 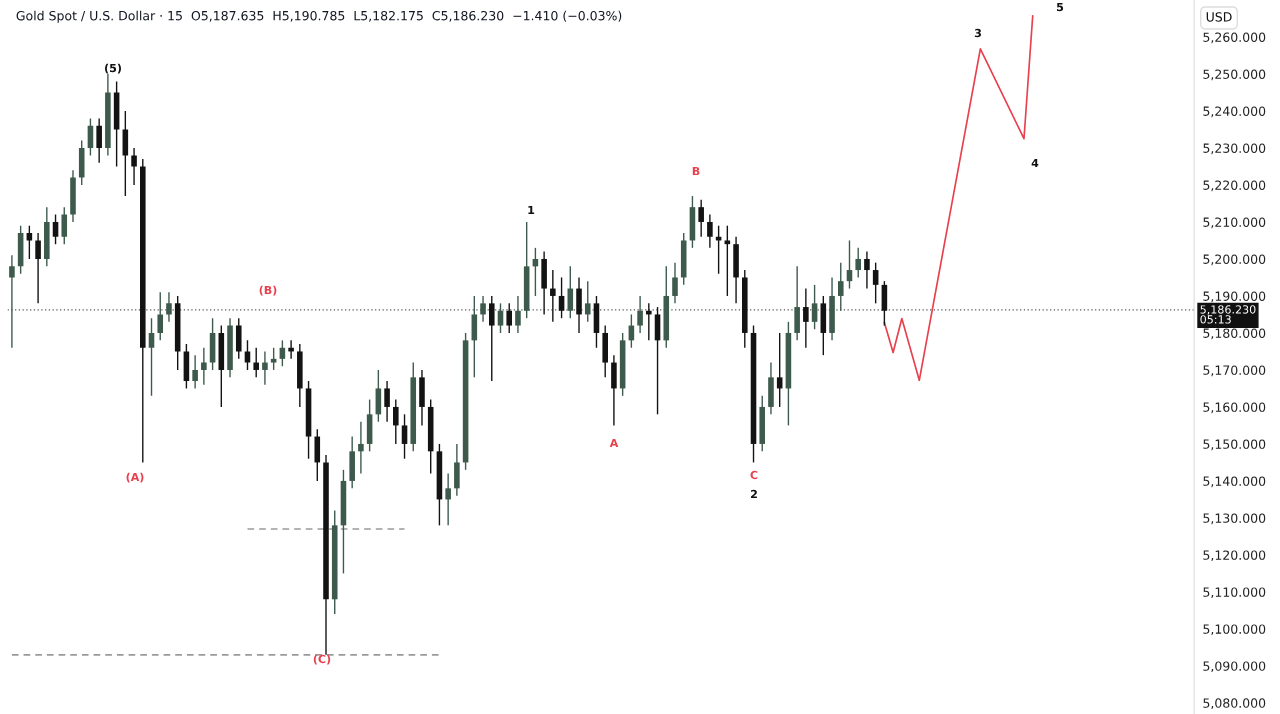 I want to click on y-tick-label: 5,190.000, so click(x=1234, y=297).